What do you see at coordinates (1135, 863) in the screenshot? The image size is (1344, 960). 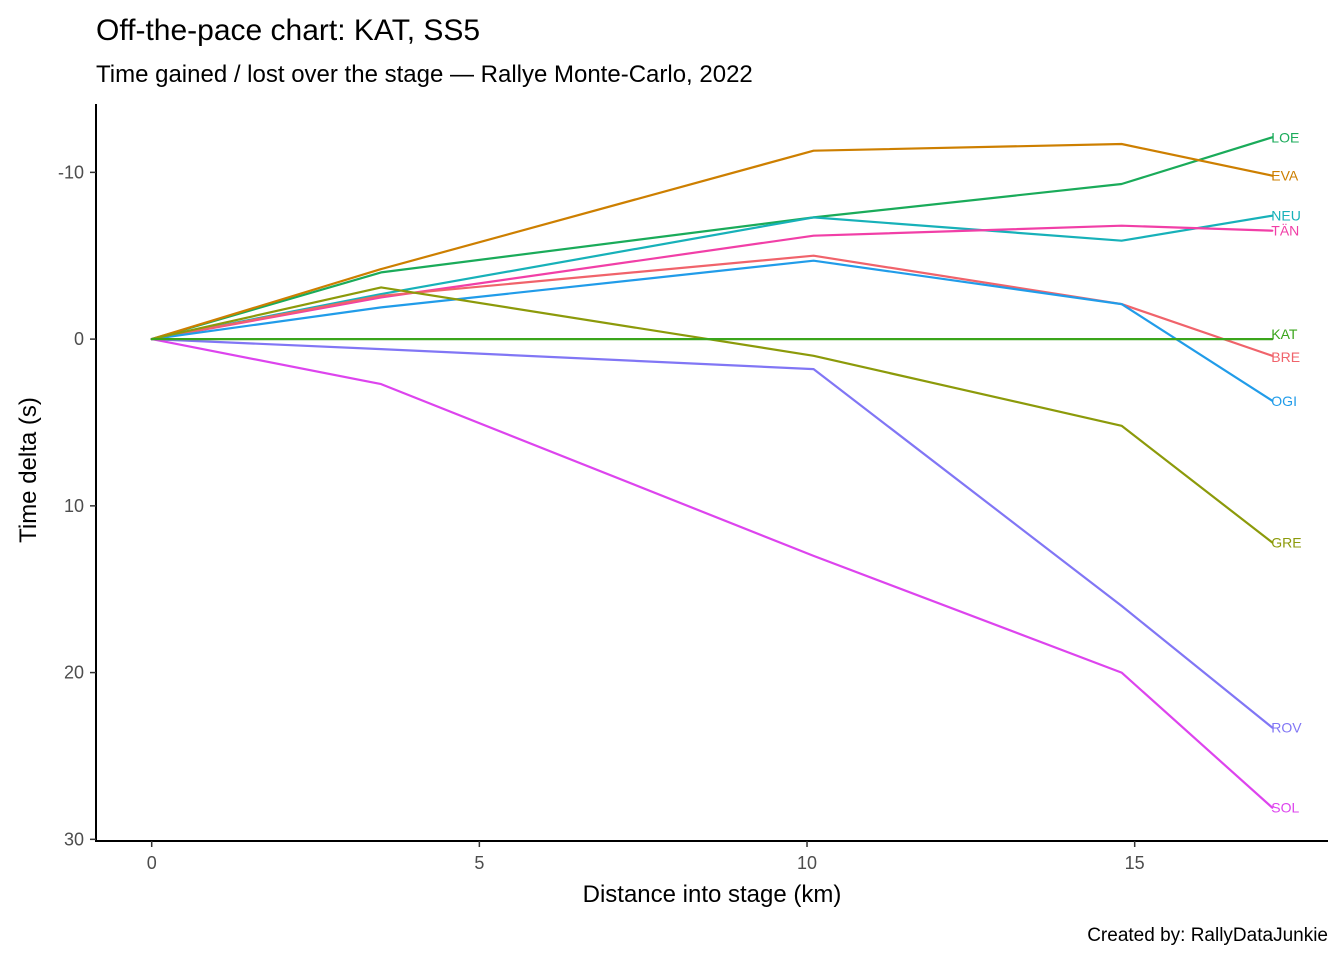 I see `x-tick-label: 15` at bounding box center [1135, 863].